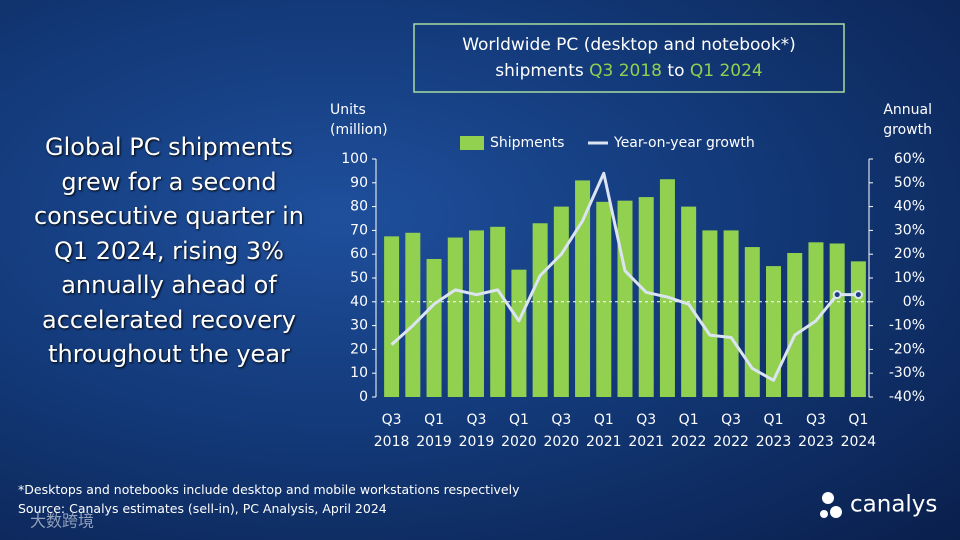 Image resolution: width=960 pixels, height=540 pixels. I want to click on y-tick-label: 60, so click(359, 254).